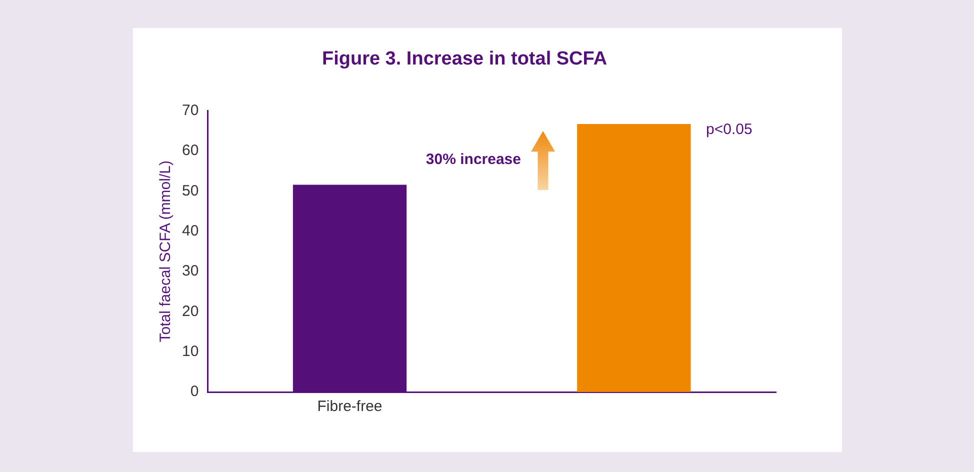  What do you see at coordinates (349, 407) in the screenshot?
I see `x-tick-label: Fibre-free` at bounding box center [349, 407].